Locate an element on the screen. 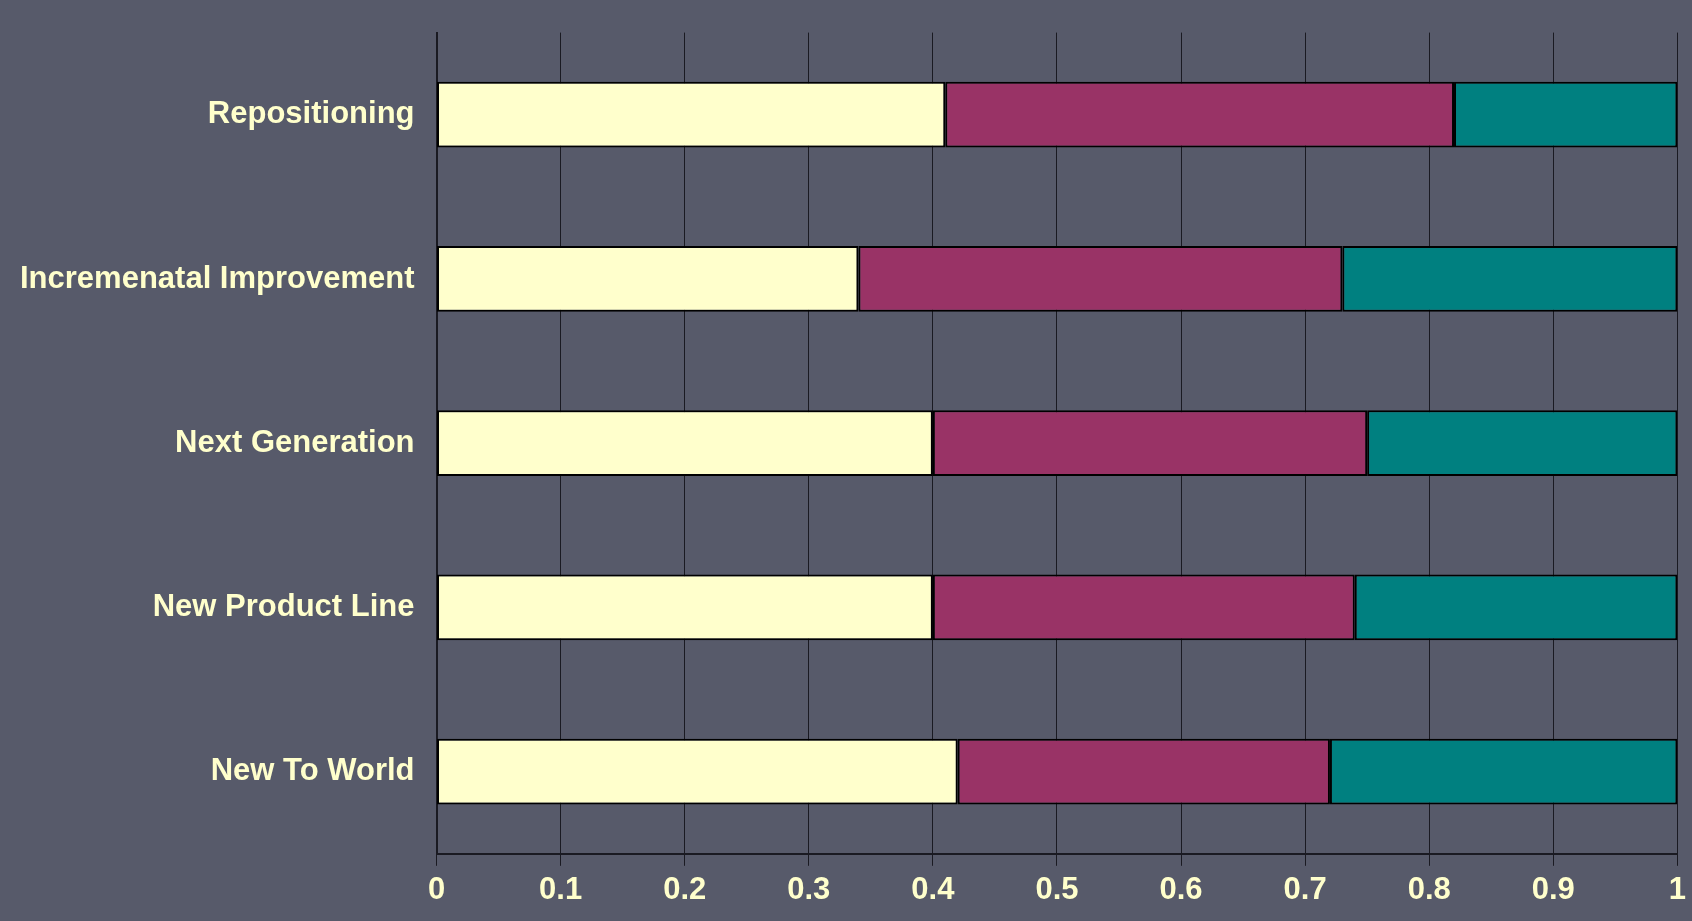 This screenshot has width=1692, height=921. x-tick-label: 0.4 is located at coordinates (933, 888).